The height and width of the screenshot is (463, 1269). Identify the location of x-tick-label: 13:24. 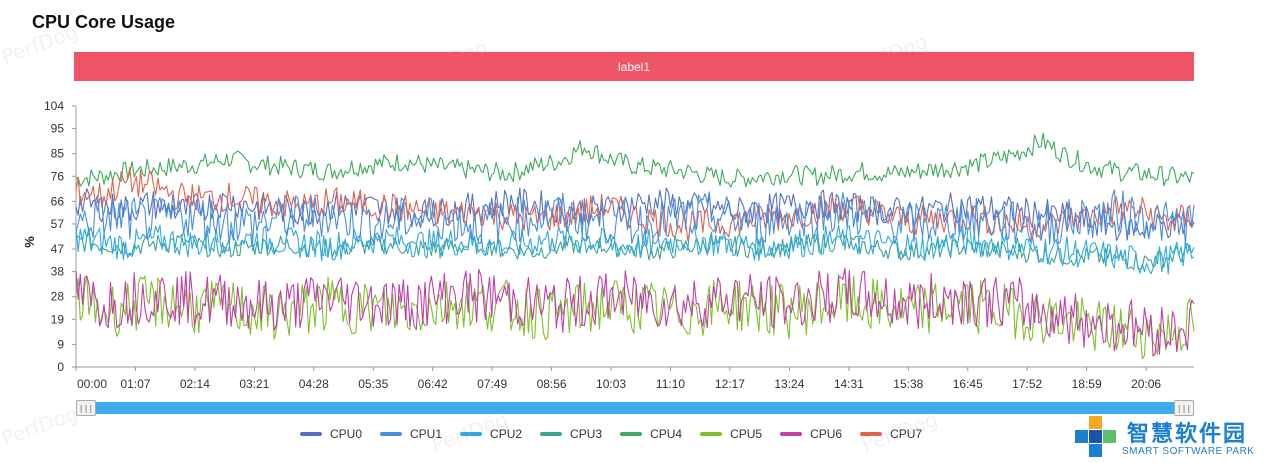
(789, 384).